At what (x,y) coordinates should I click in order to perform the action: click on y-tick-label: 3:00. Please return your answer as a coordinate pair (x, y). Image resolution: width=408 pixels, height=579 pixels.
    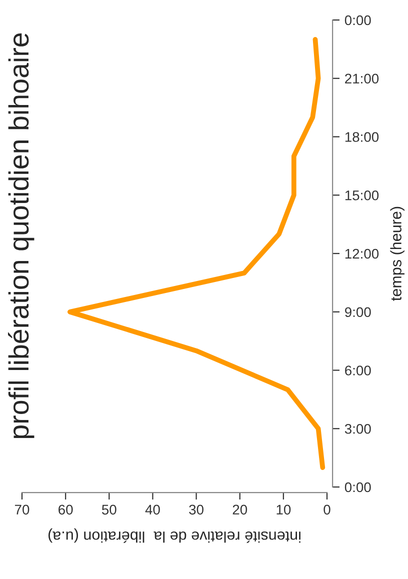
    Looking at the image, I should click on (357, 429).